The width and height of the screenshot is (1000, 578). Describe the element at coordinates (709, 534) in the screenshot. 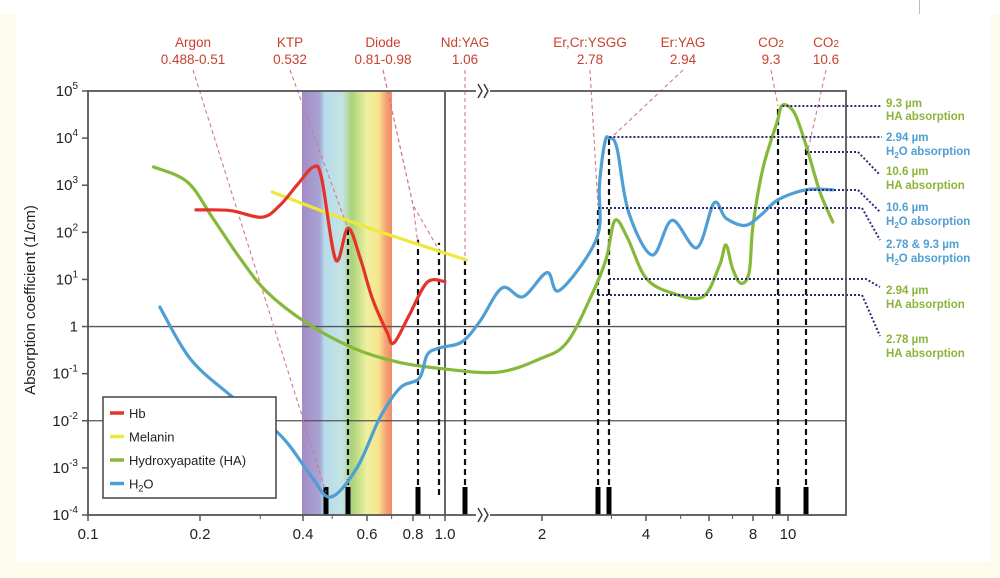

I see `x-tick-label: 6` at that location.